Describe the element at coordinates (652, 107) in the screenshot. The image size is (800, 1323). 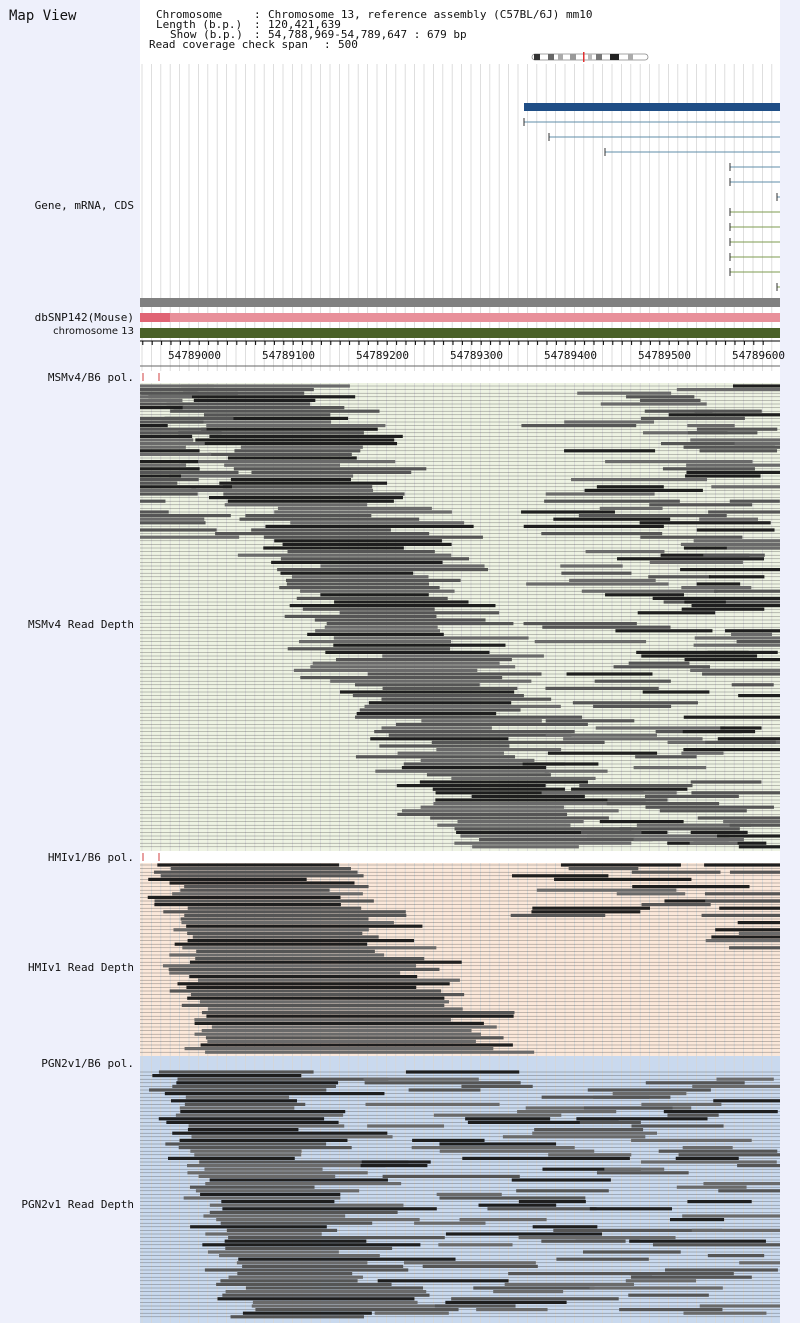
I see `gene-bar` at that location.